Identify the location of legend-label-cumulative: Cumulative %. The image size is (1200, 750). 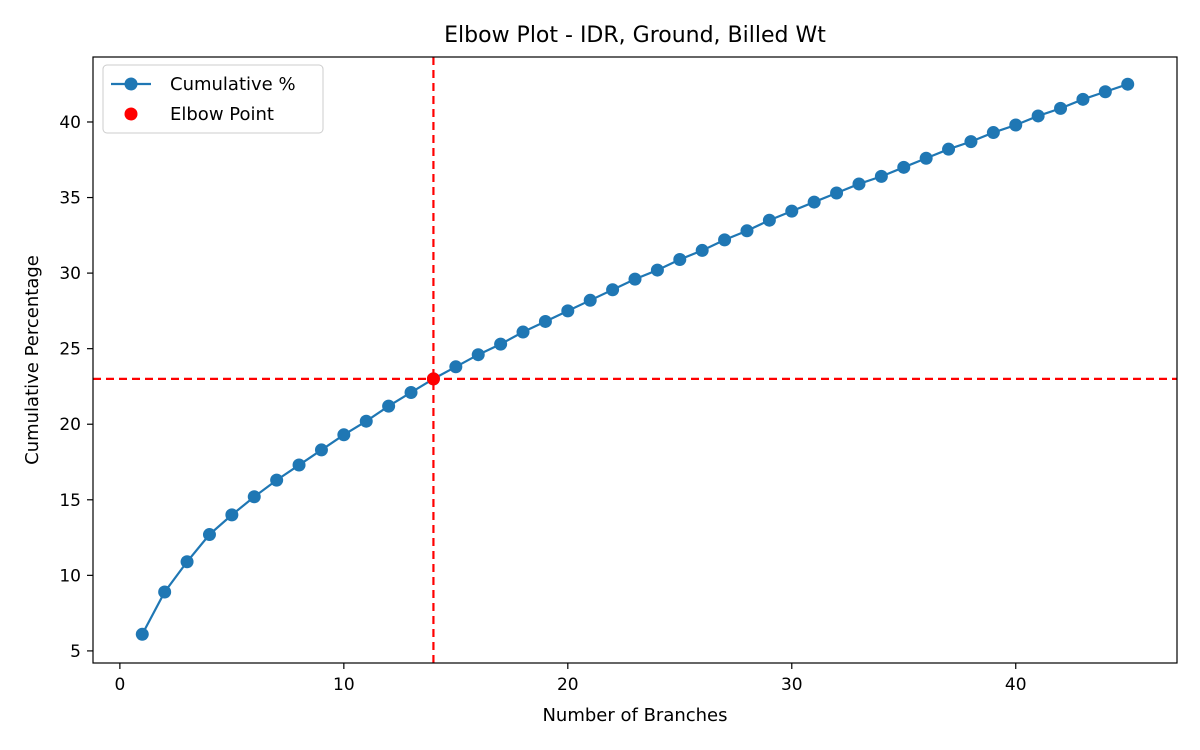
(233, 84).